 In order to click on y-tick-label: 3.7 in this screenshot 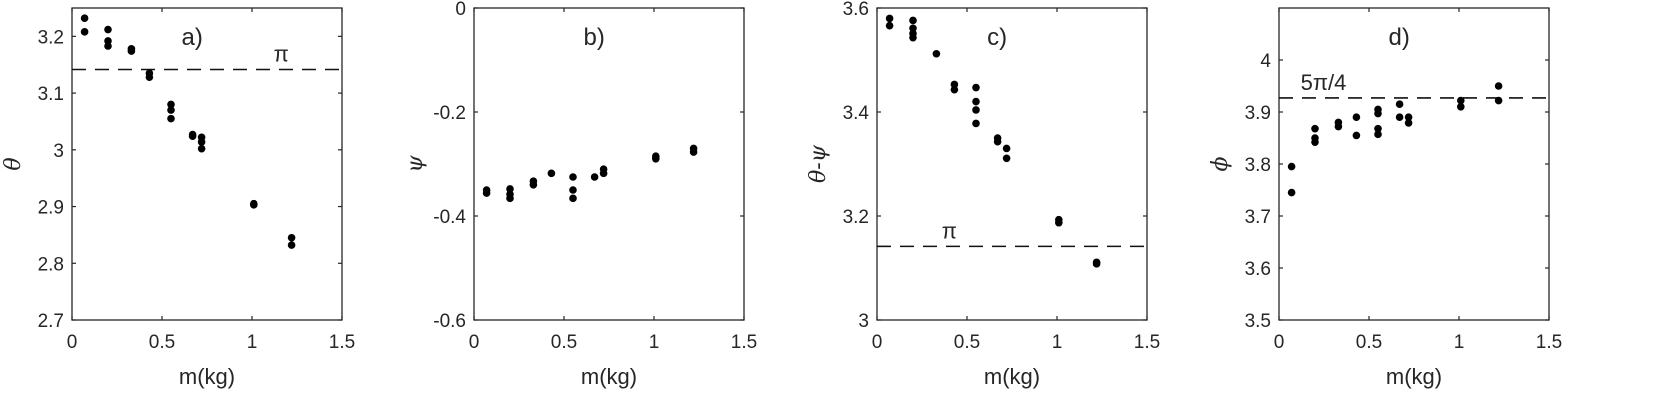, I will do `click(1258, 217)`.